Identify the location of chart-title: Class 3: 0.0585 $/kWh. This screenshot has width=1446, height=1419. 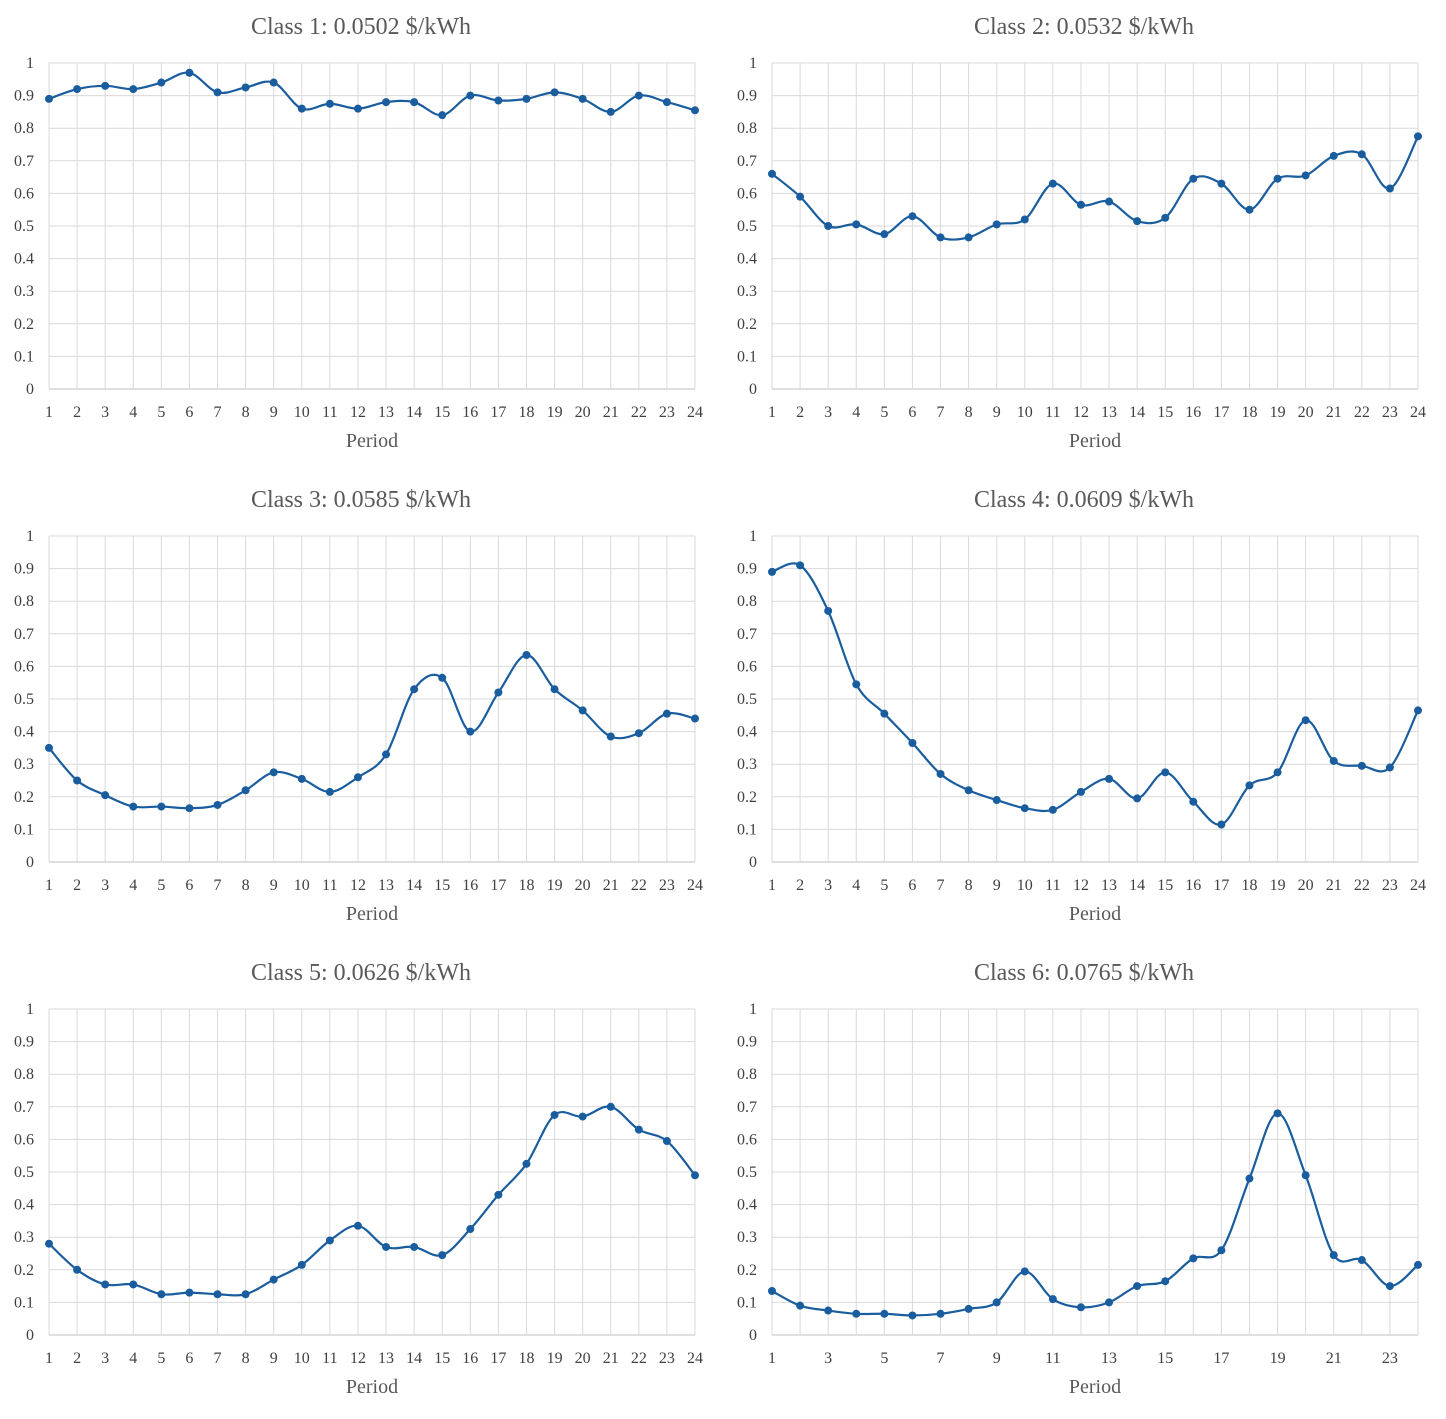
(361, 500).